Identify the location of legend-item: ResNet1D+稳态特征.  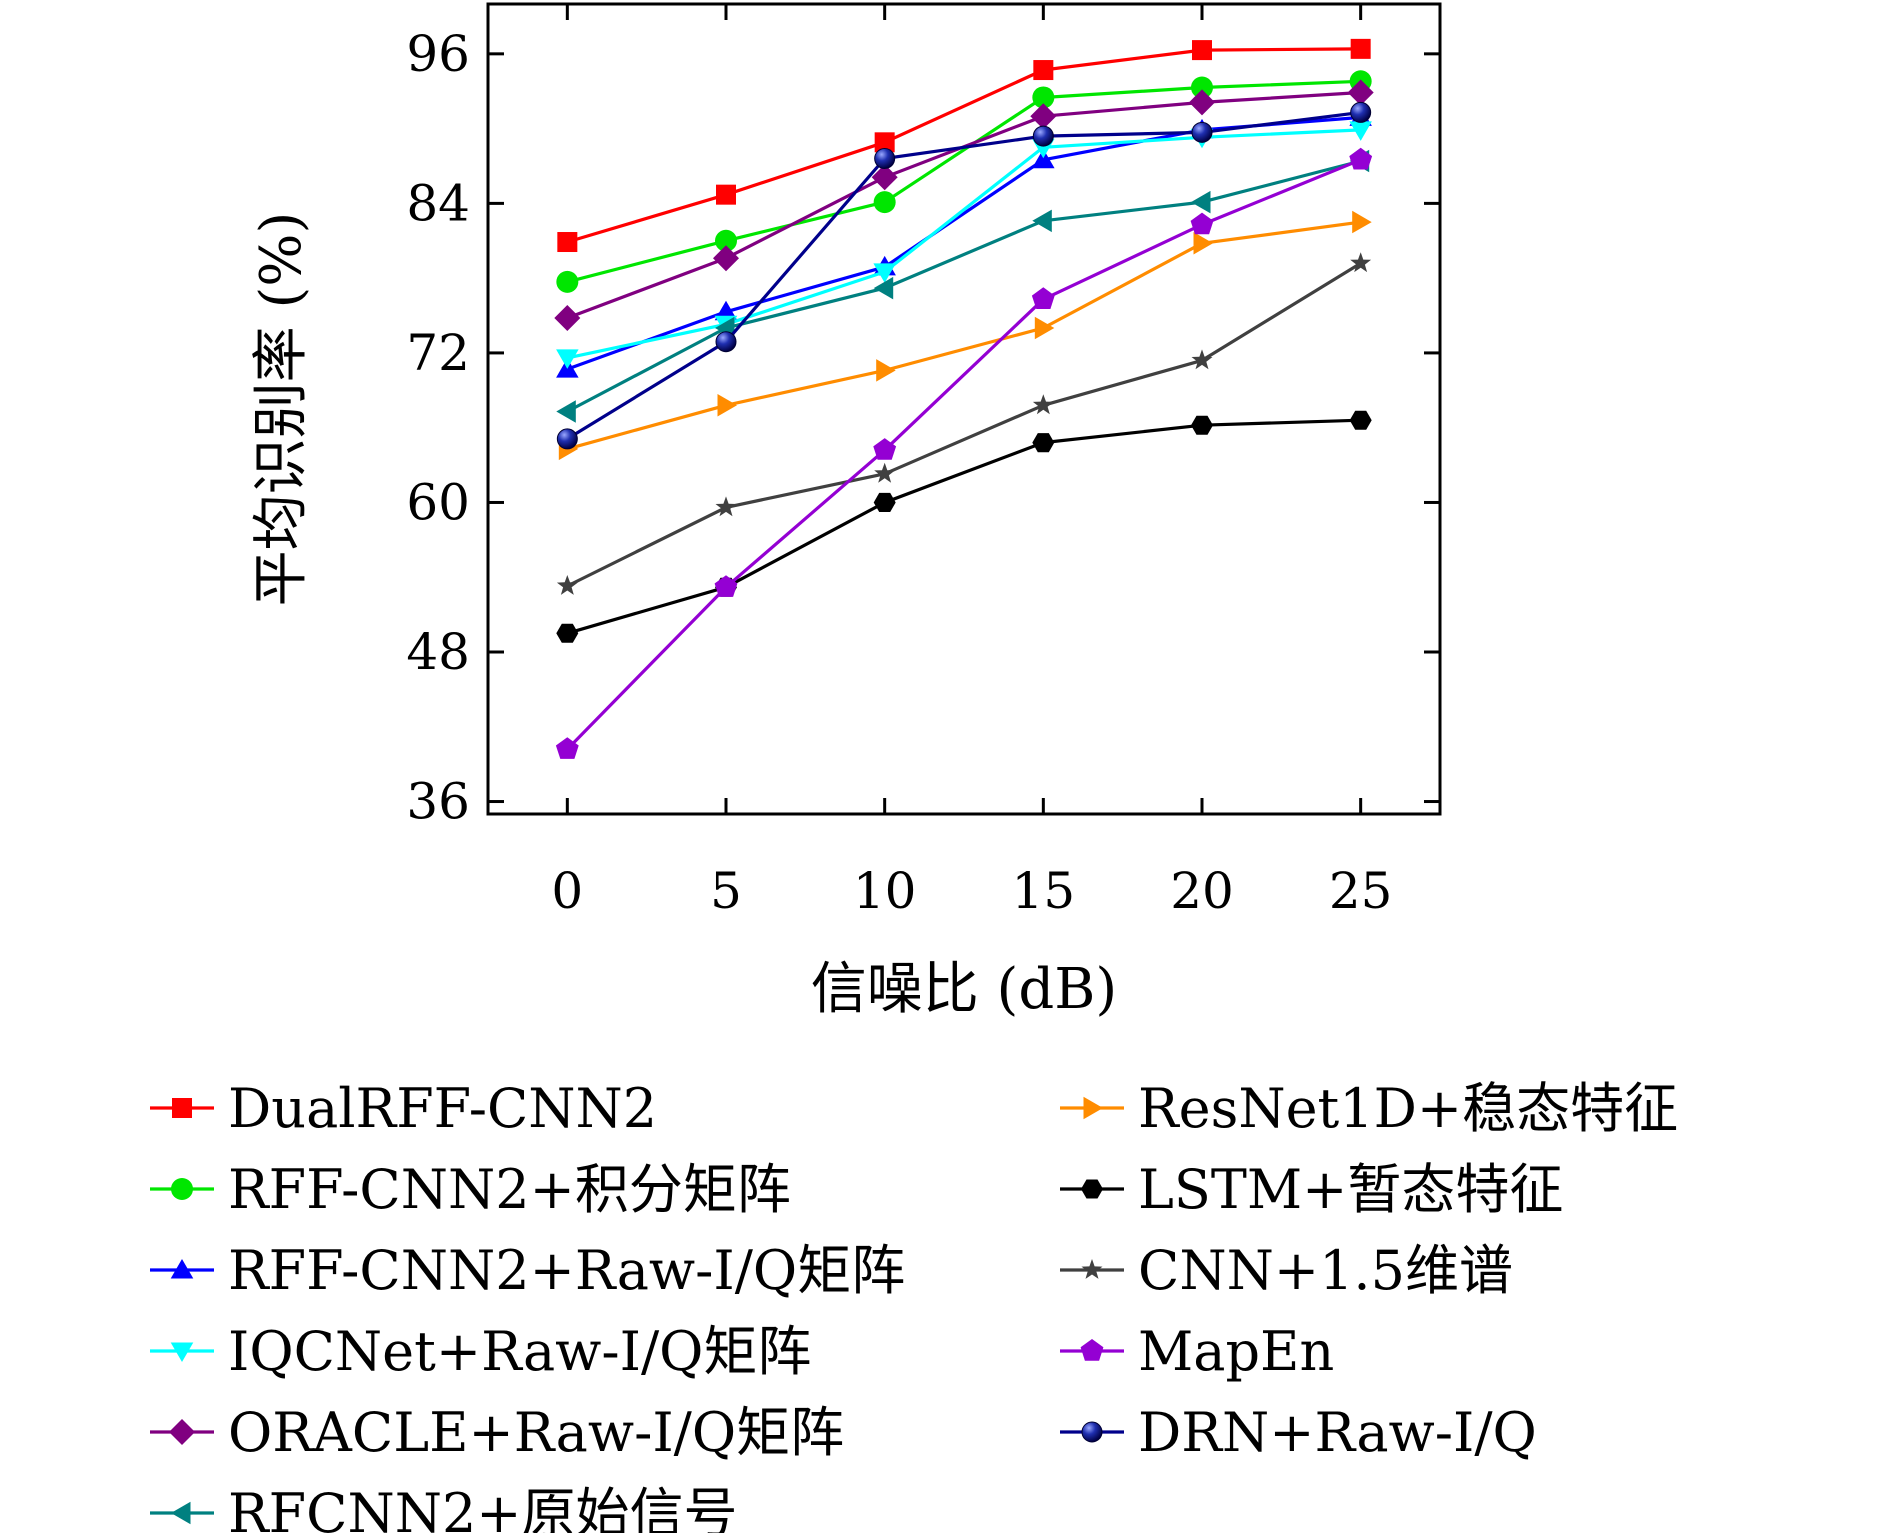
(1369, 1108).